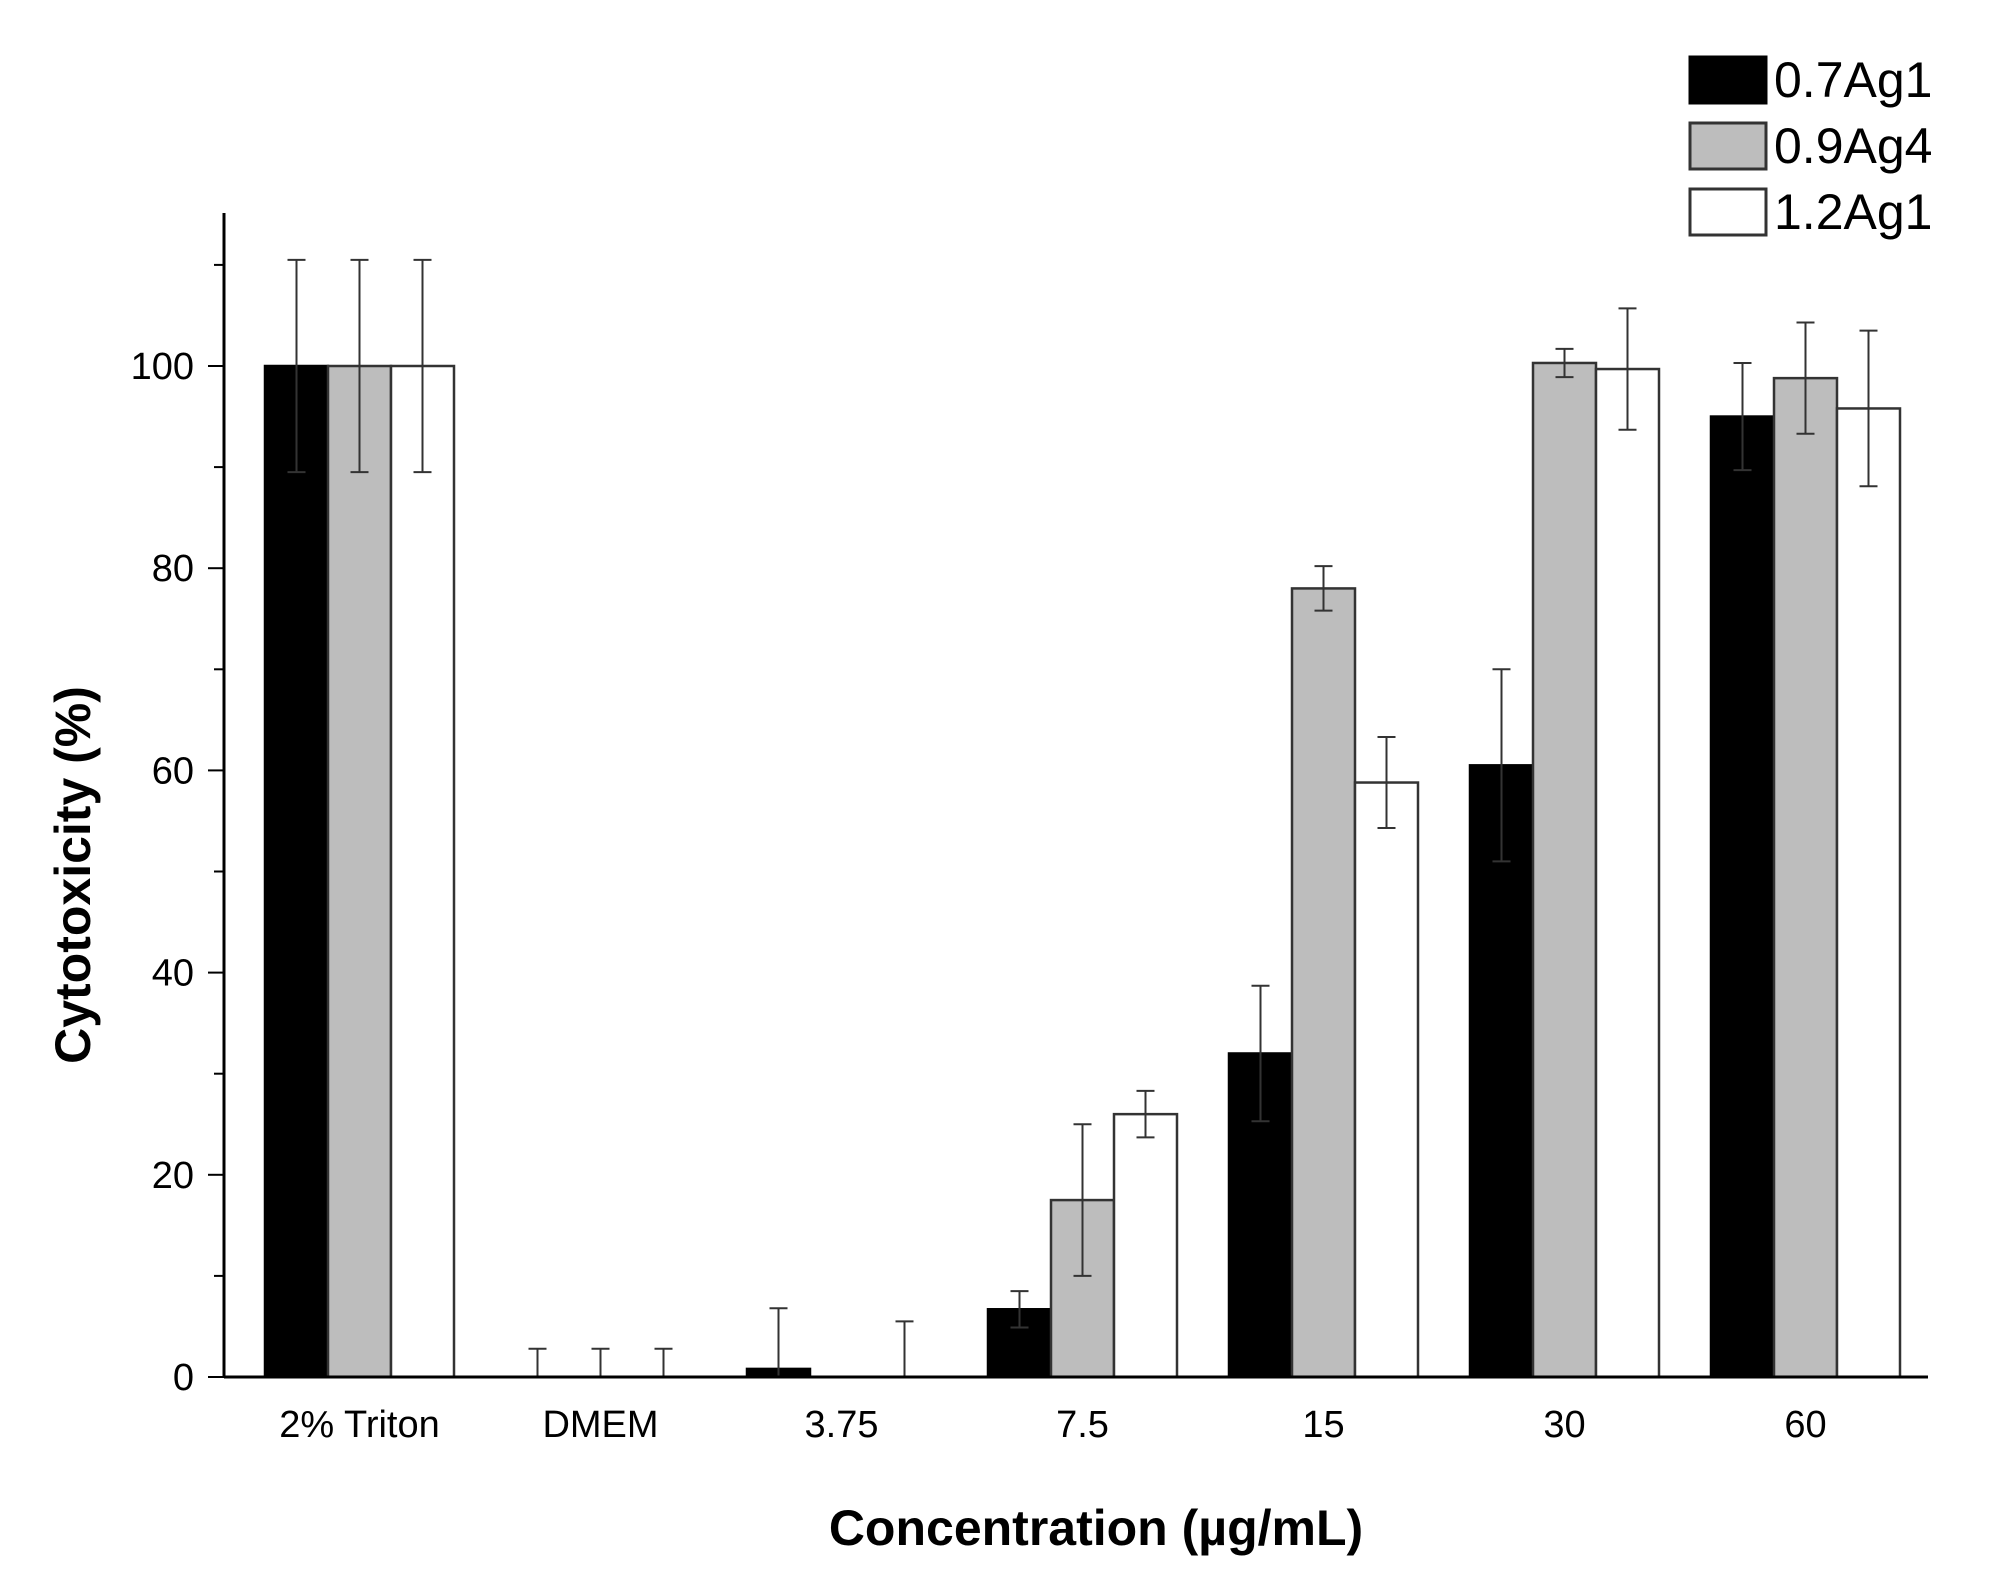 The height and width of the screenshot is (1587, 2014). What do you see at coordinates (1728, 80) in the screenshot?
I see `legend-swatch-0.7Ag1` at bounding box center [1728, 80].